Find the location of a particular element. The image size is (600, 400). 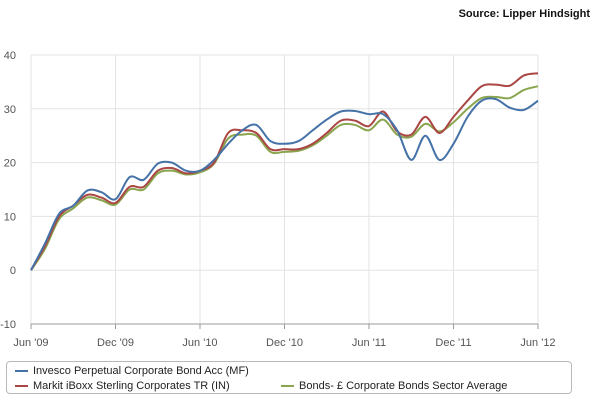

legend-swatch-invesco is located at coordinates (21, 371).